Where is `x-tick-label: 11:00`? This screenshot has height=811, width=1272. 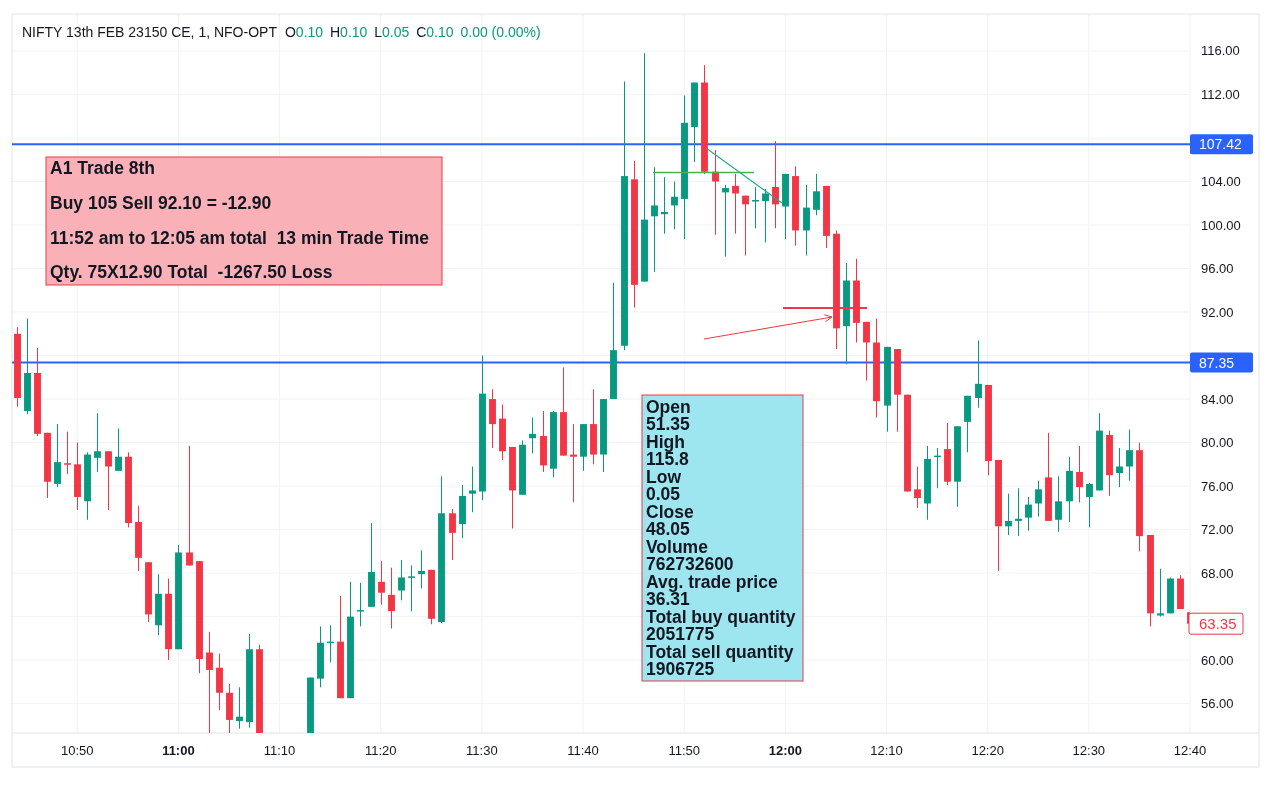 x-tick-label: 11:00 is located at coordinates (178, 750).